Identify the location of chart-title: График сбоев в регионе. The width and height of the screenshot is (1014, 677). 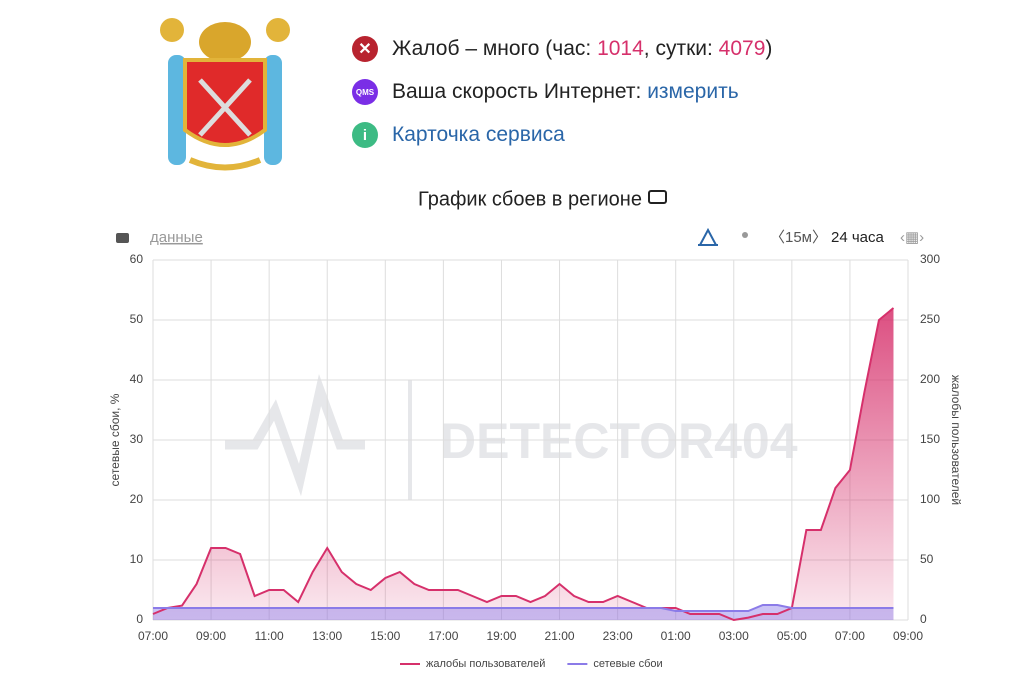
(530, 199).